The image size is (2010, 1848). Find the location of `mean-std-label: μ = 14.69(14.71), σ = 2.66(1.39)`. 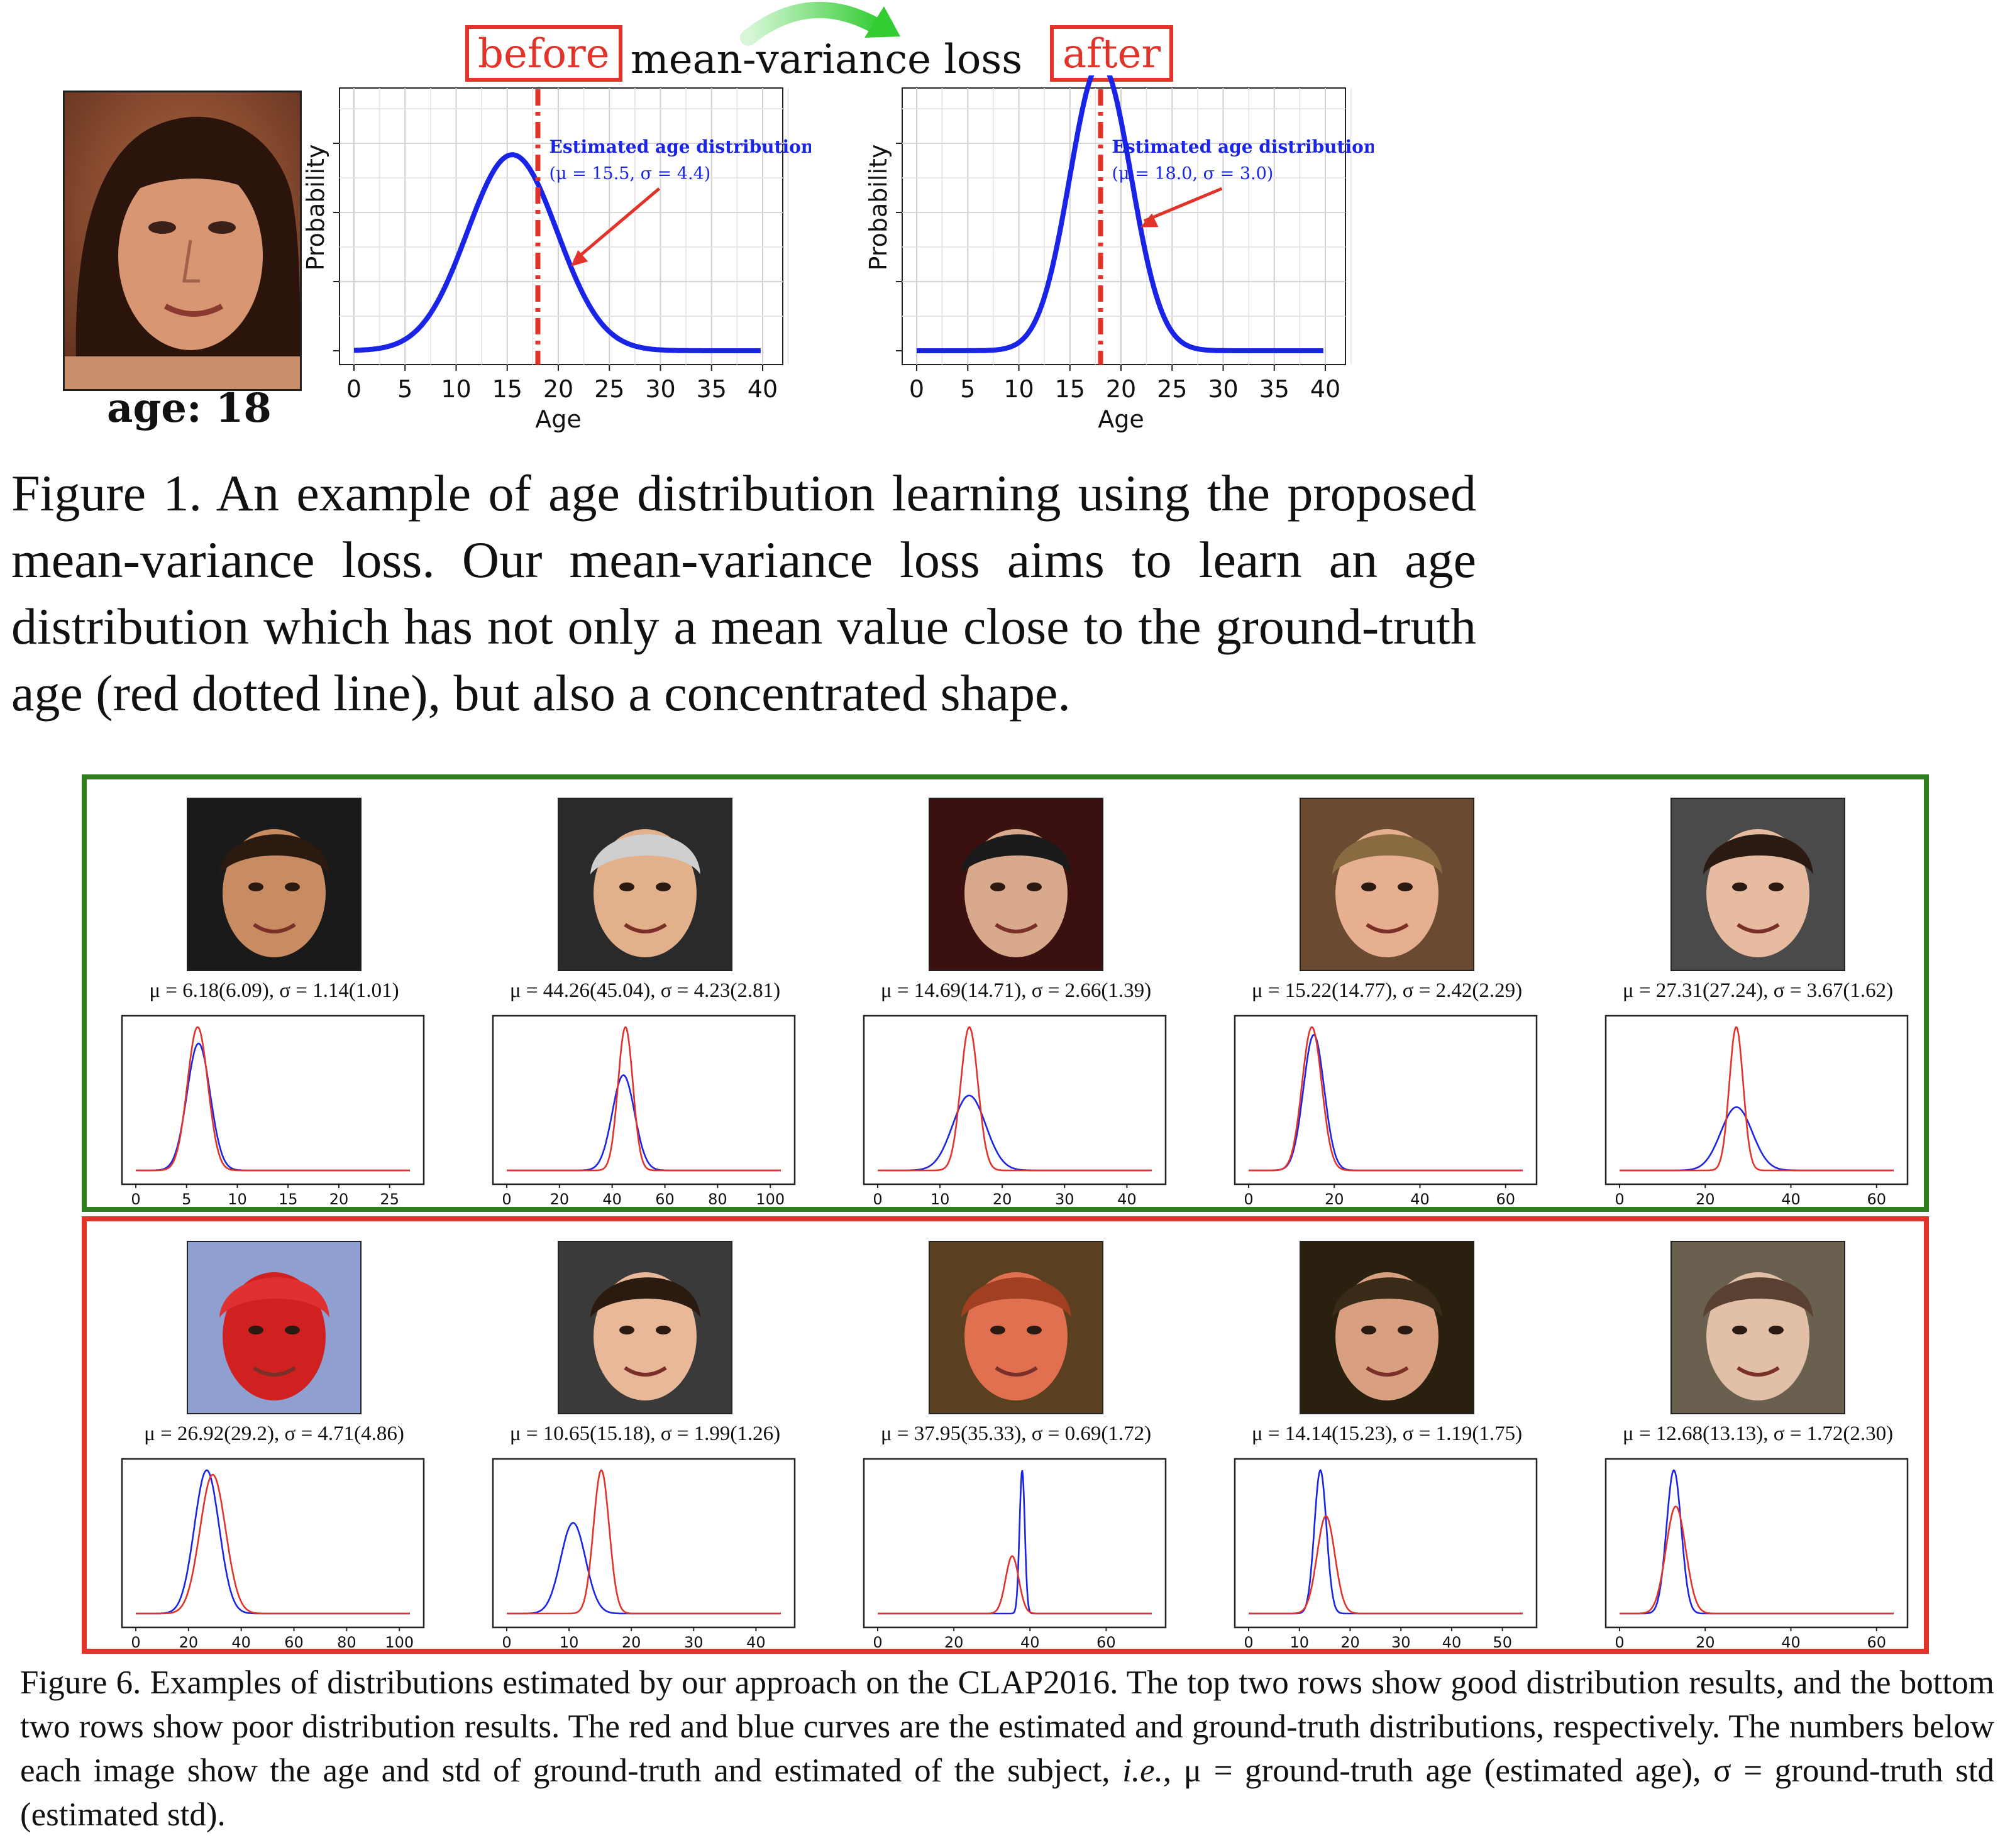

mean-std-label: μ = 14.69(14.71), σ = 2.66(1.39) is located at coordinates (1016, 990).